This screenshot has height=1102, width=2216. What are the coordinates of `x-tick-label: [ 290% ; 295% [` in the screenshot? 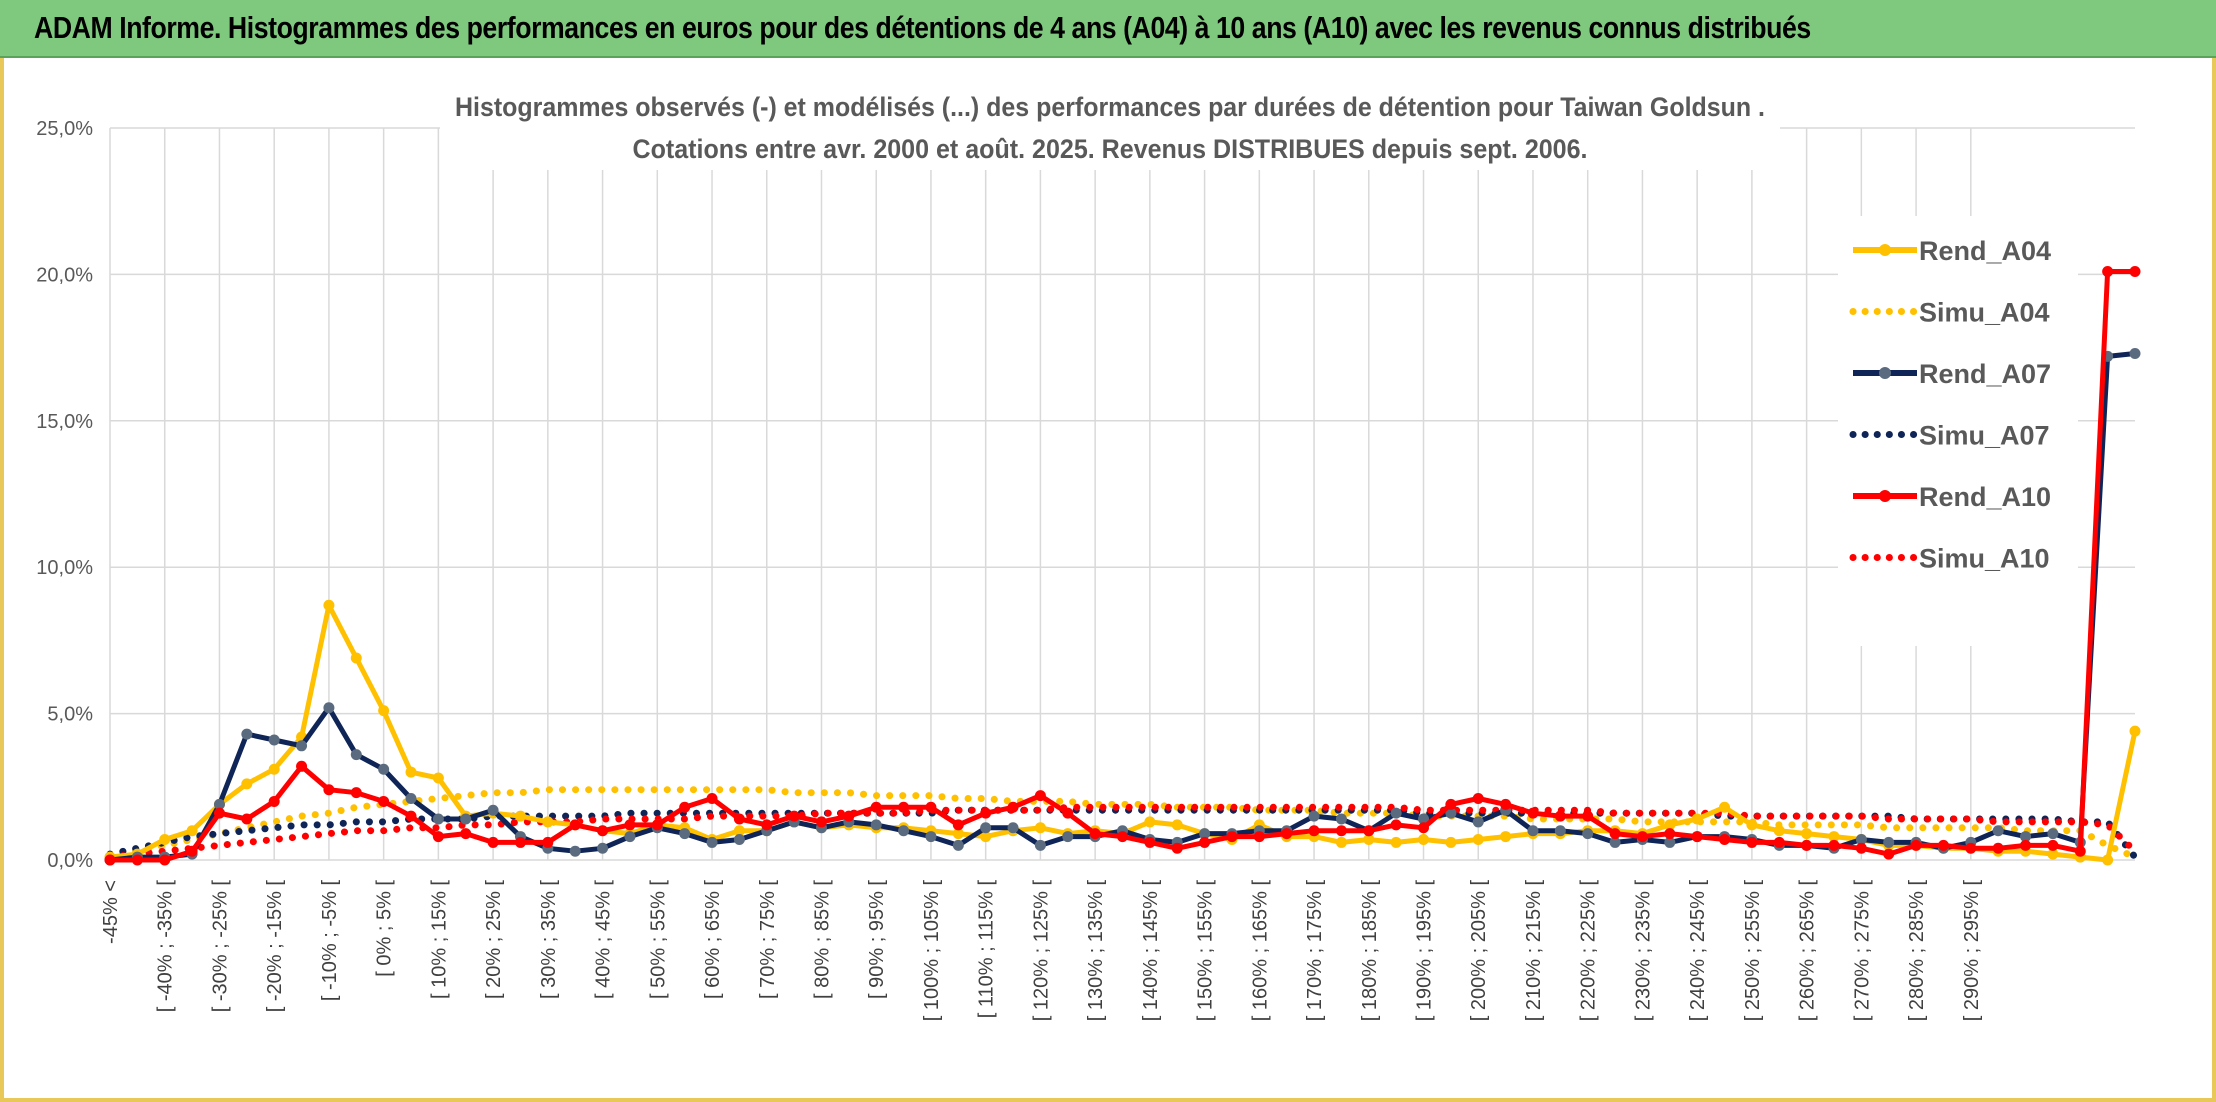 It's located at (1972, 951).